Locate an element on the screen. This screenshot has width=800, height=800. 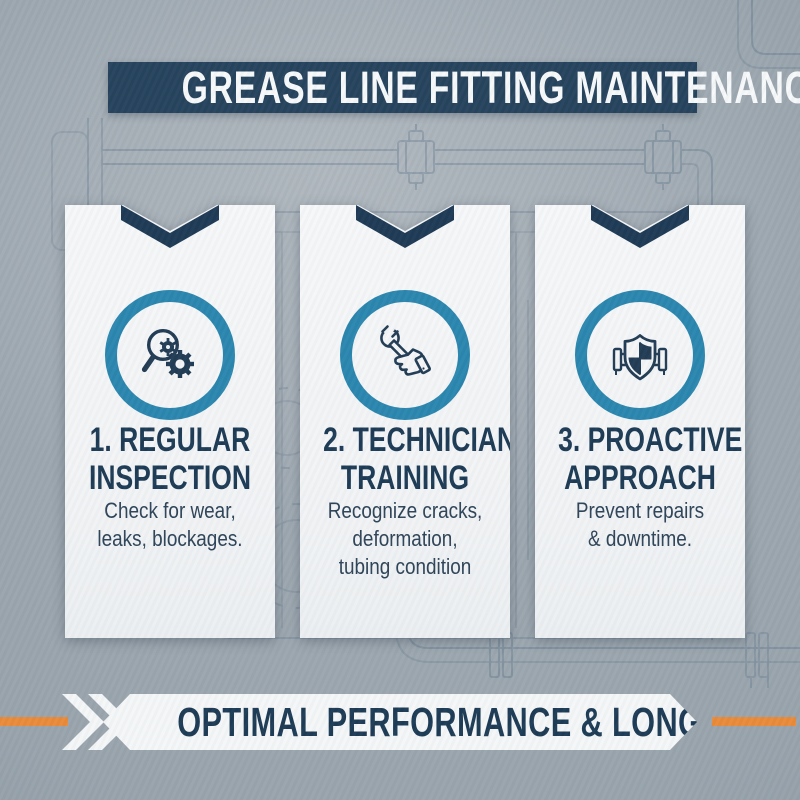
step-1-heading-line2: INSPECTION is located at coordinates (170, 478).